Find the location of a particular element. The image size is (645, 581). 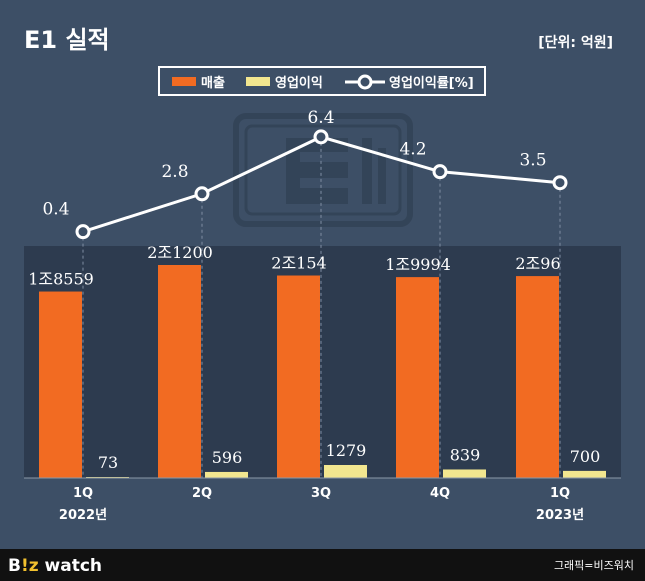

revenue-label: 1조9994 is located at coordinates (418, 264).